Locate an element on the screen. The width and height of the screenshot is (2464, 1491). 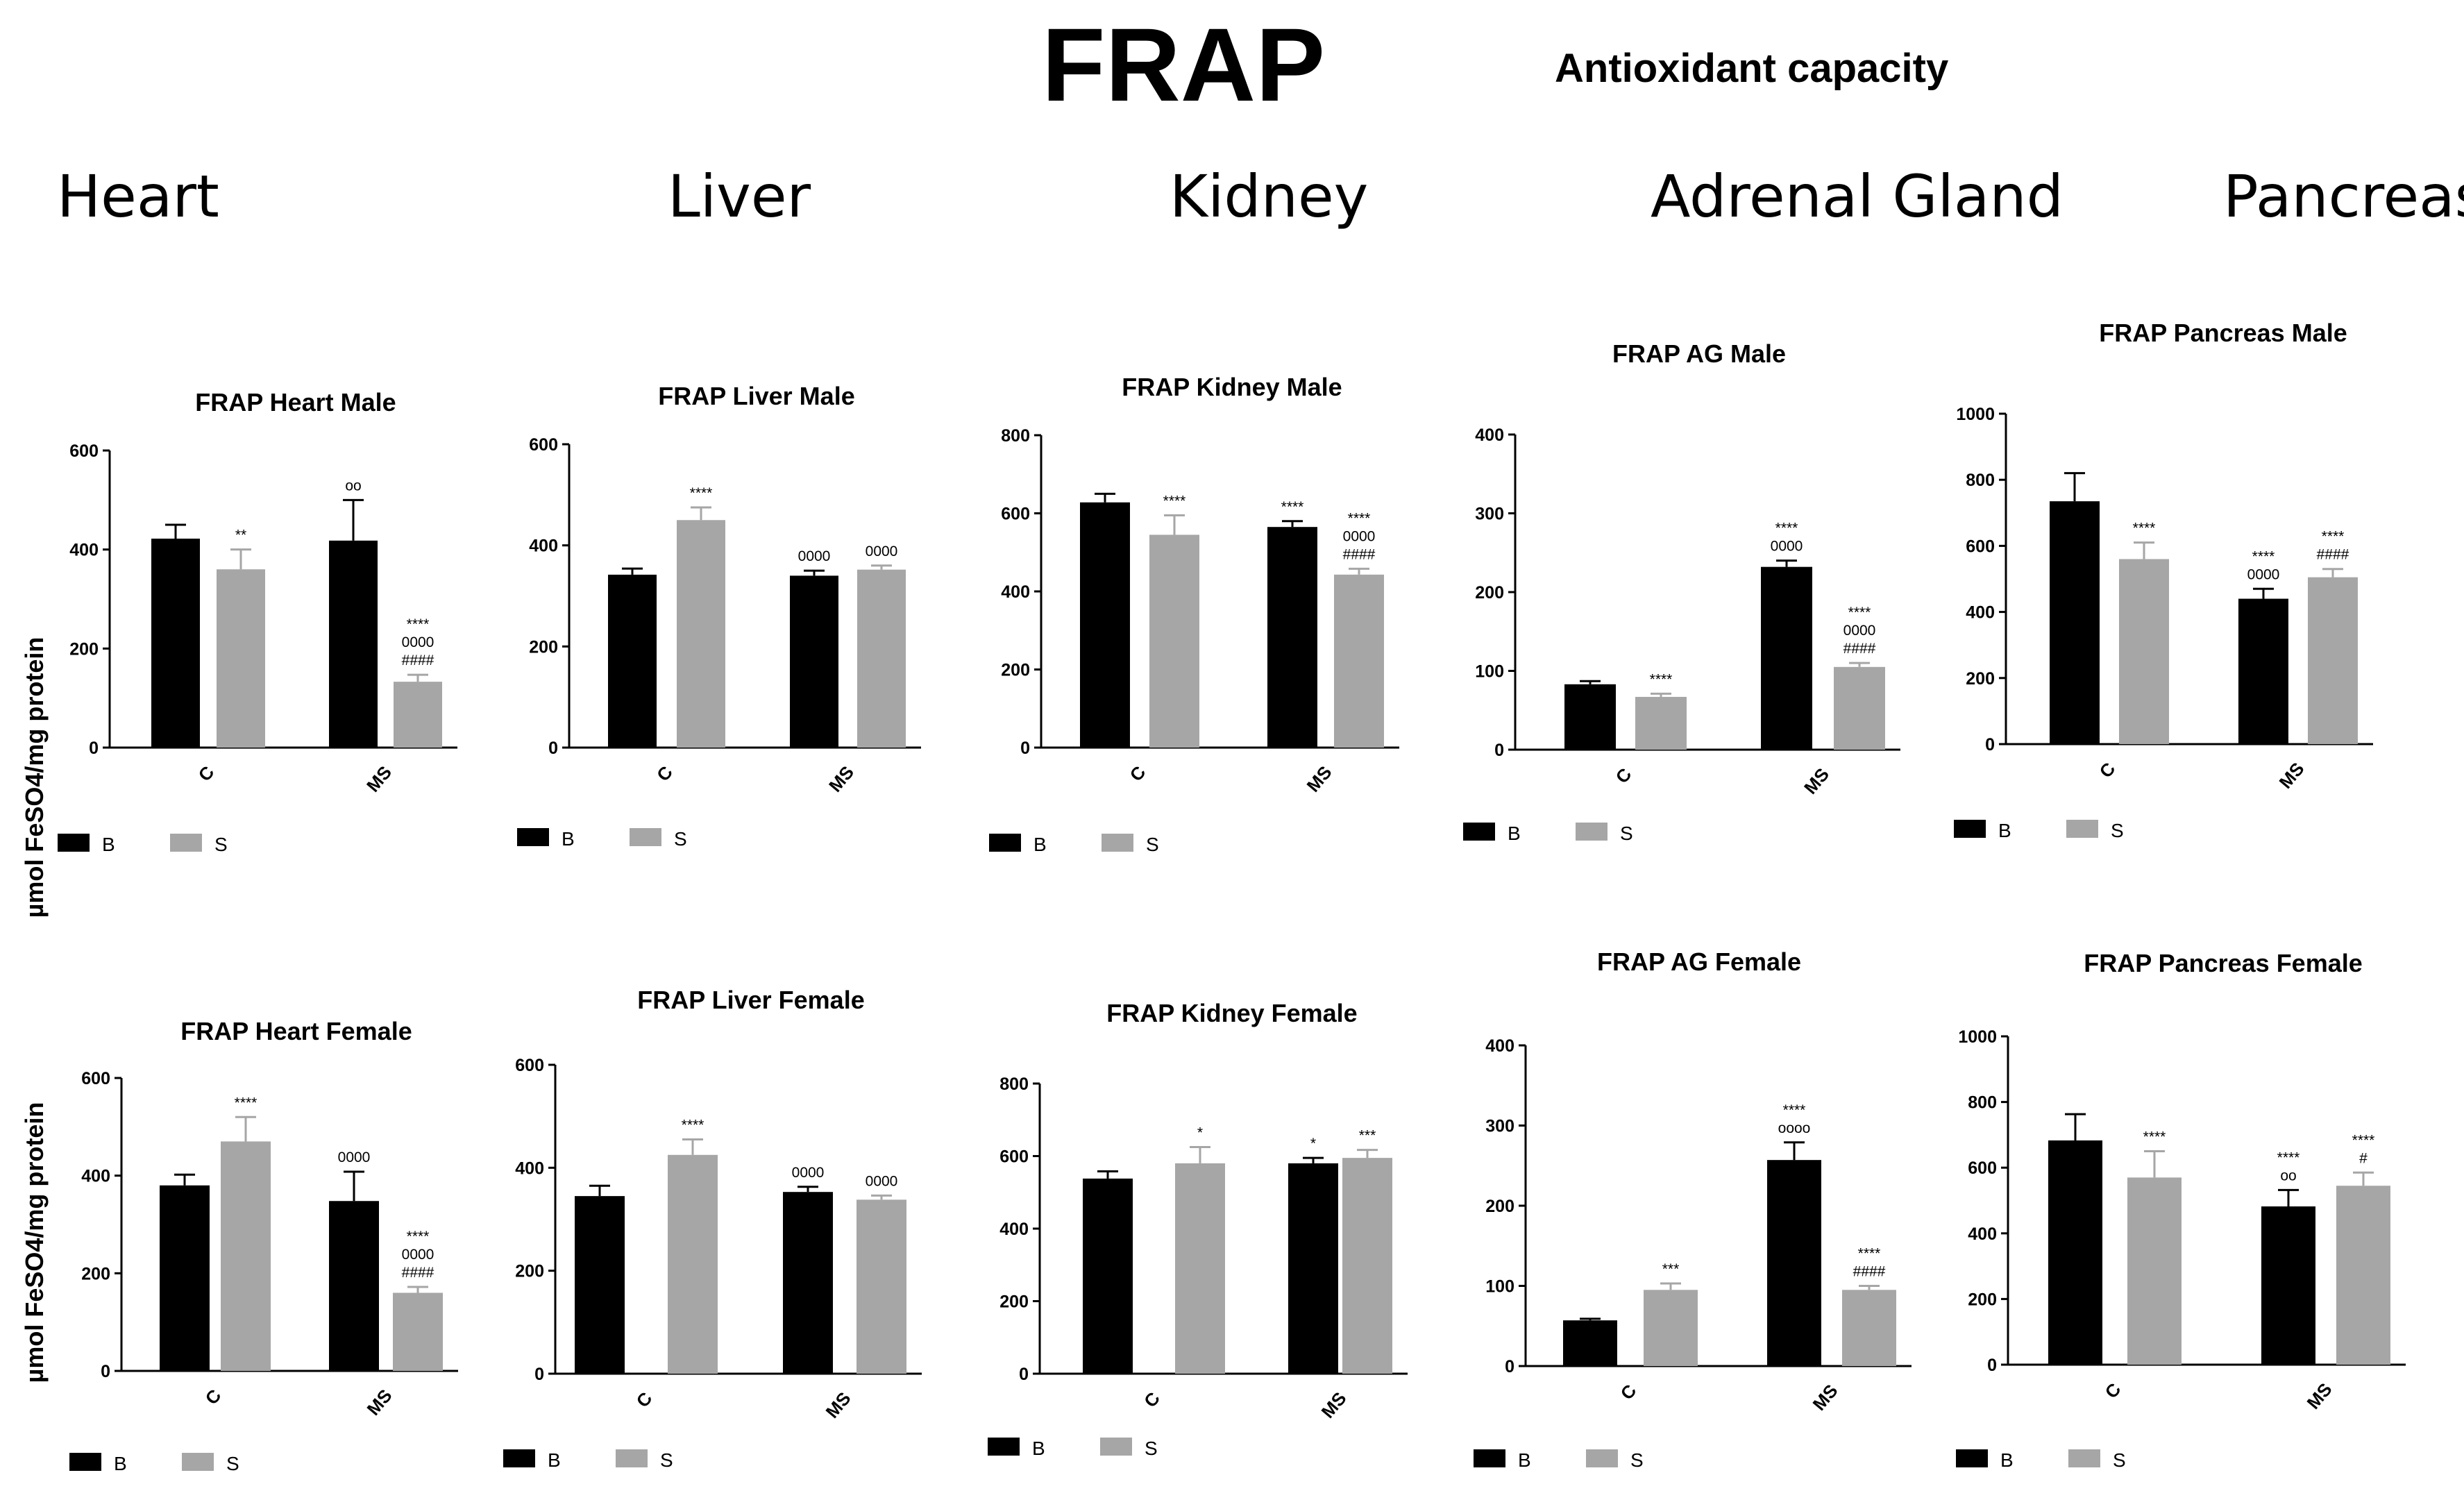
y-tick-label: 100 is located at coordinates (1489, 672).